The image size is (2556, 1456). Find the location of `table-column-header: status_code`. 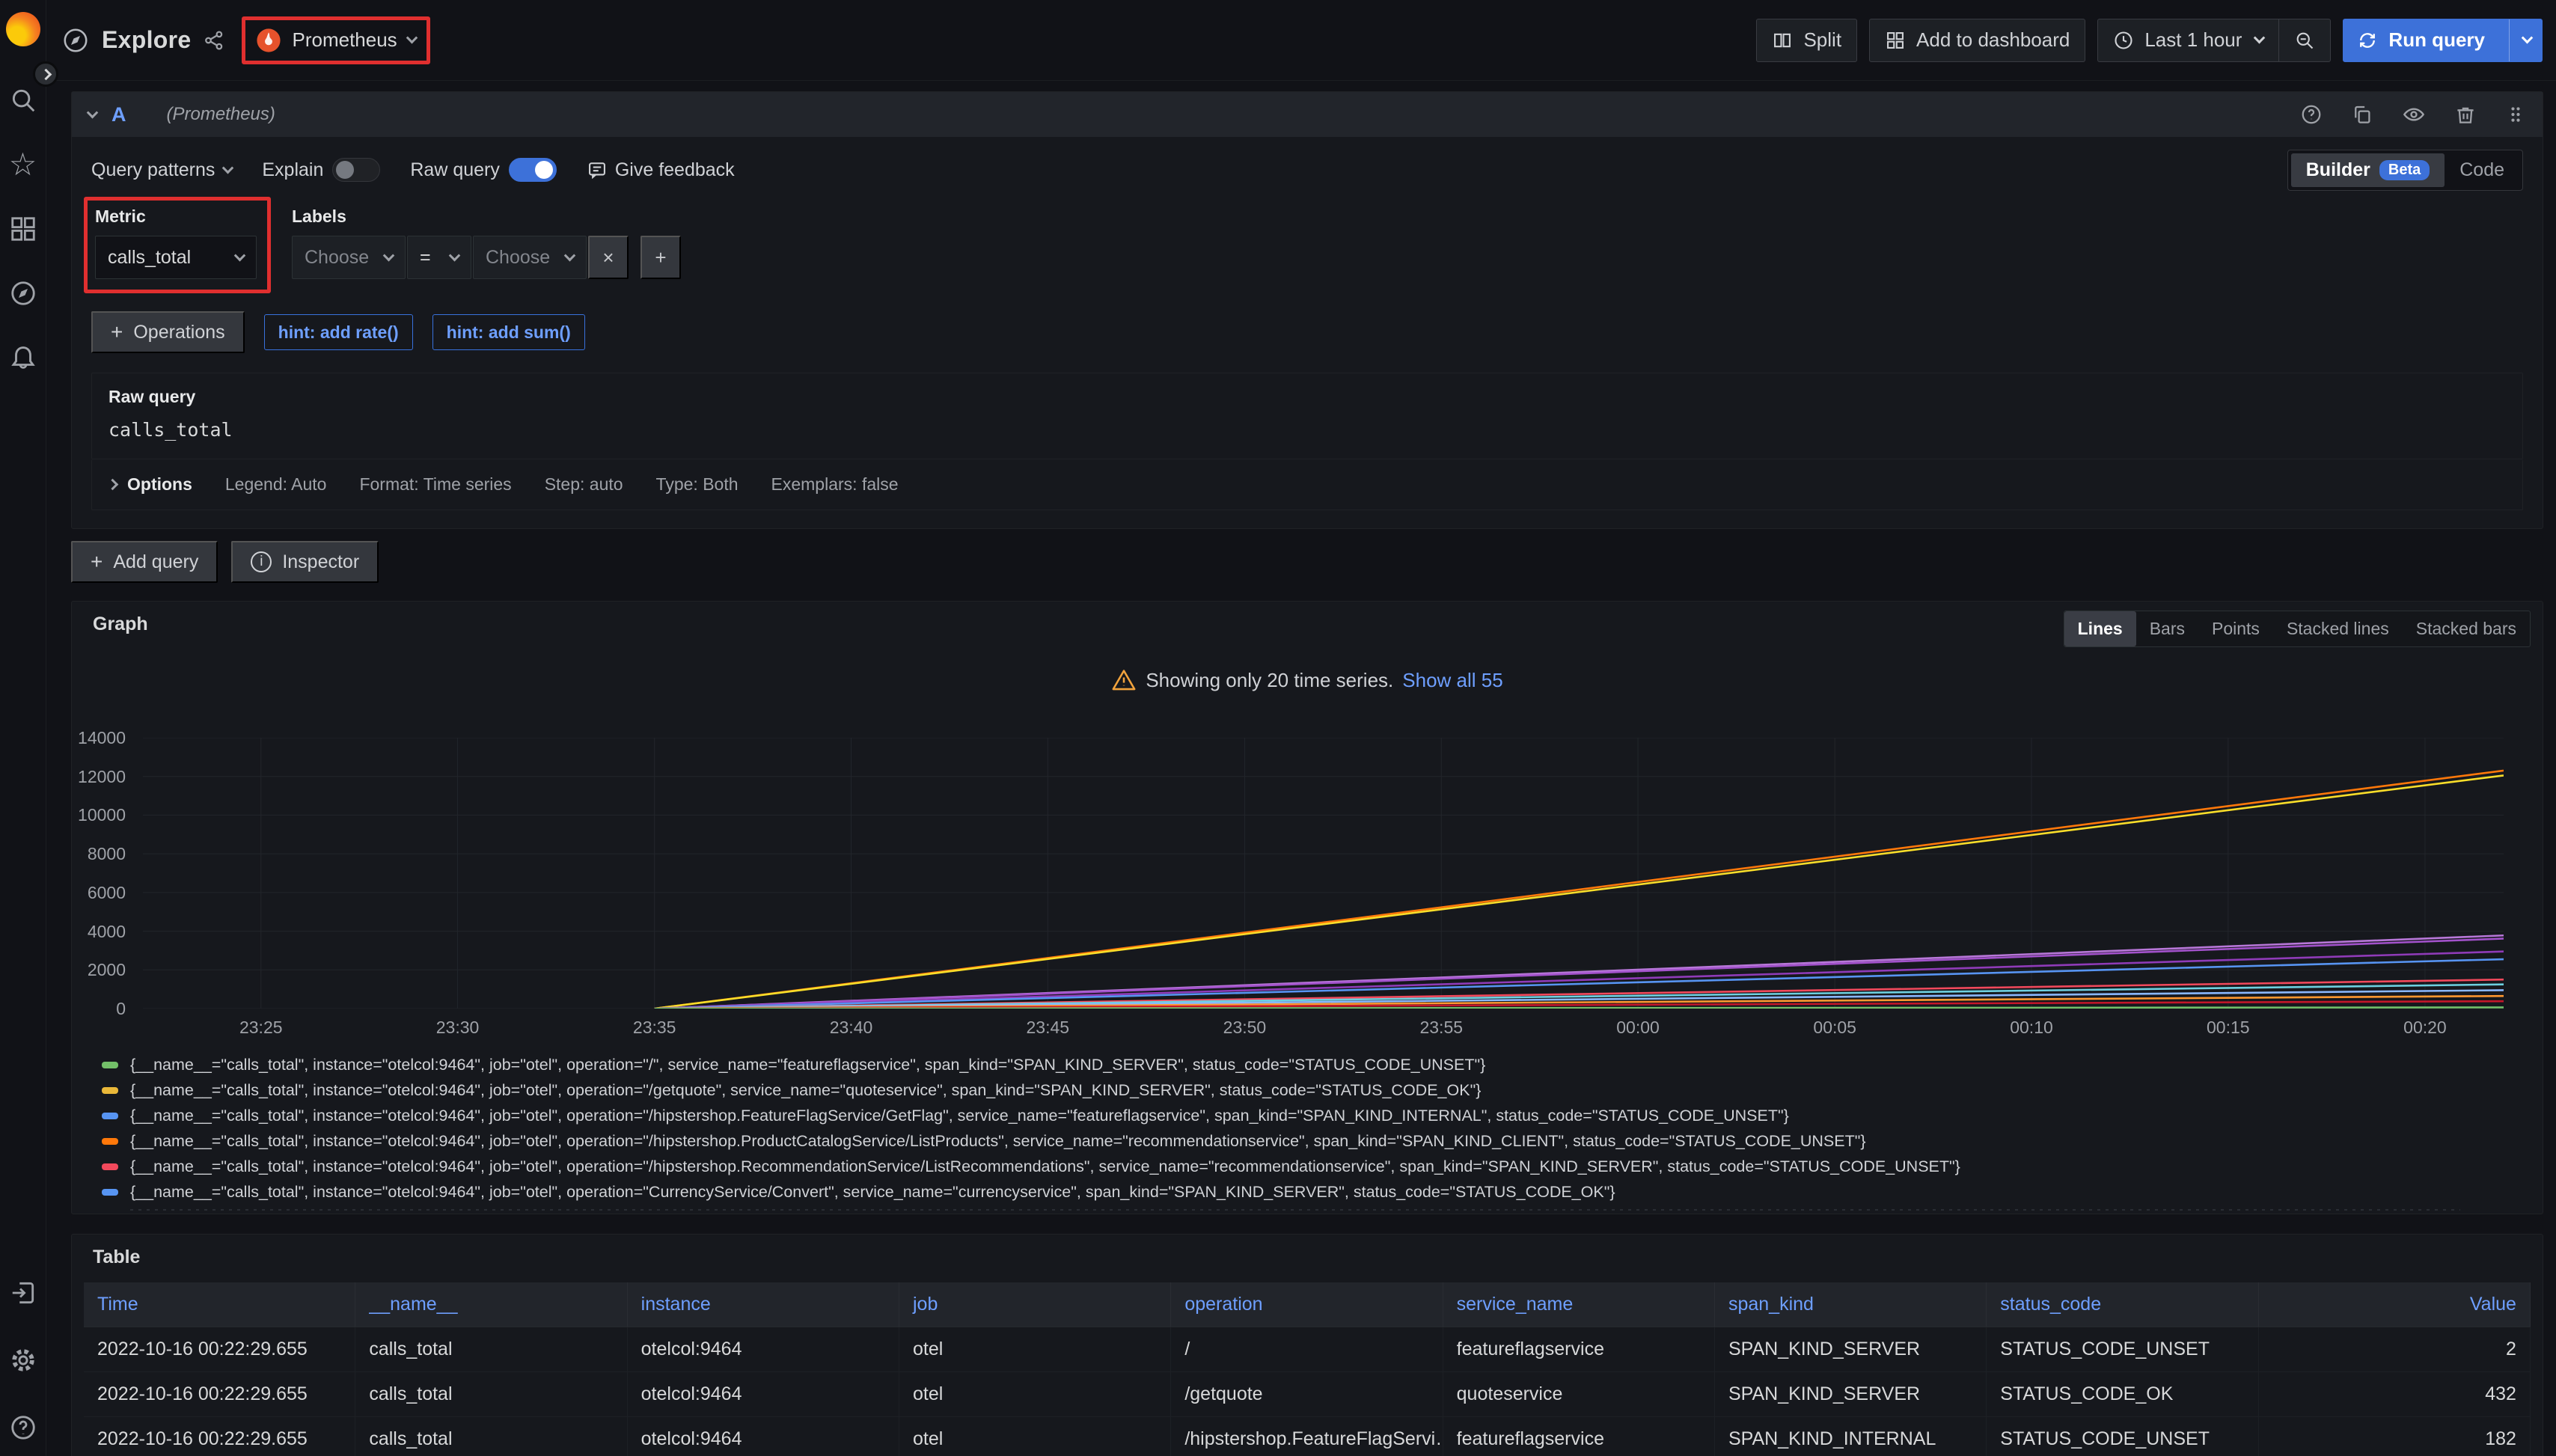

table-column-header: status_code is located at coordinates (2123, 1304).